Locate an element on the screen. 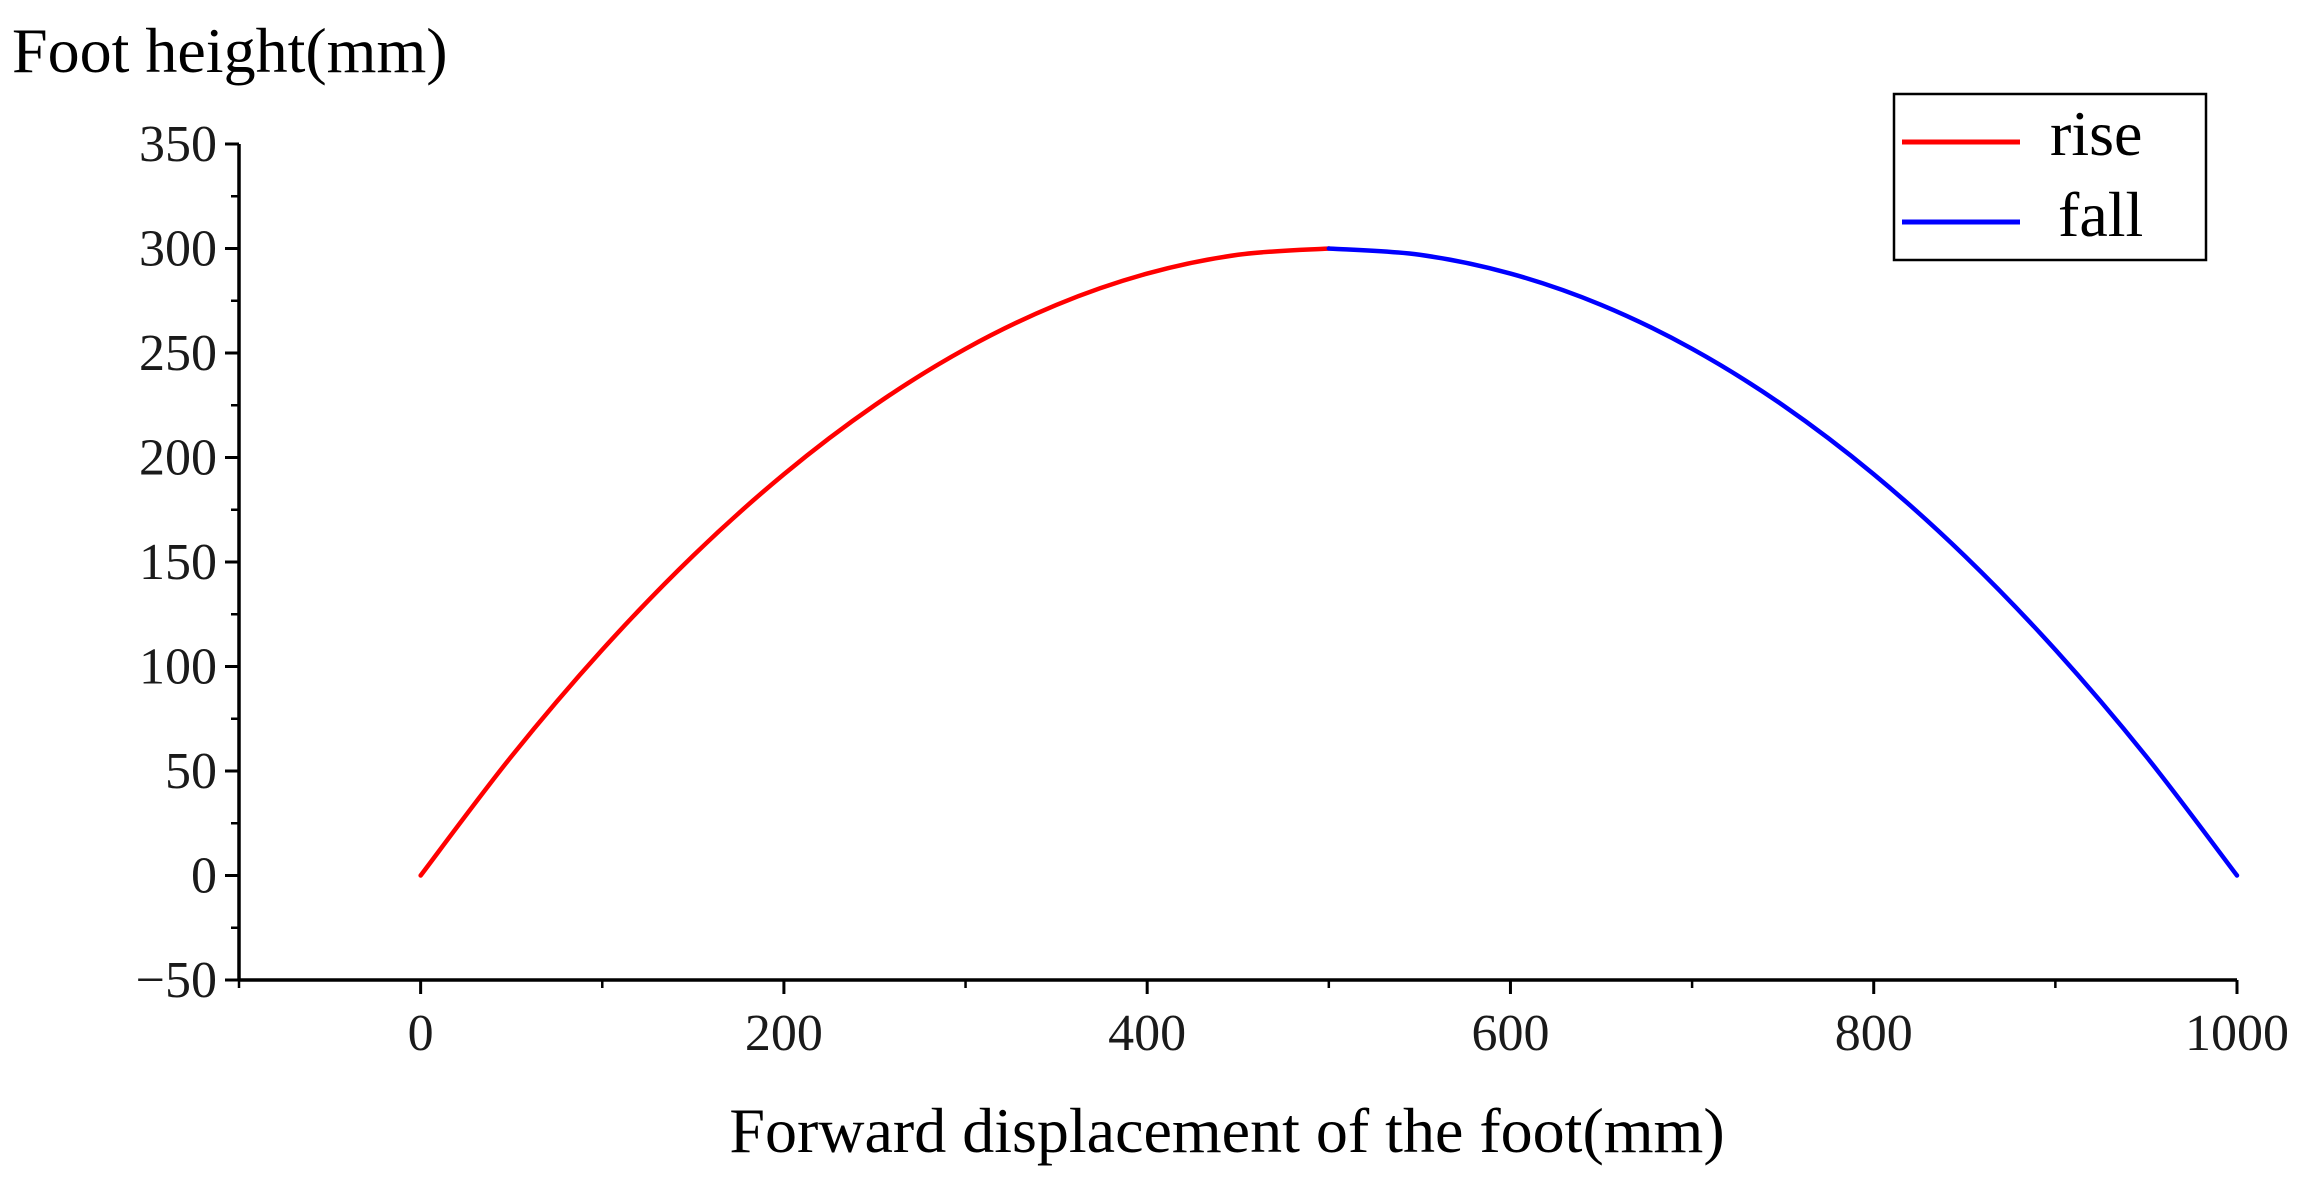 Image resolution: width=2314 pixels, height=1180 pixels. x-tick-label: 400 is located at coordinates (1147, 1033).